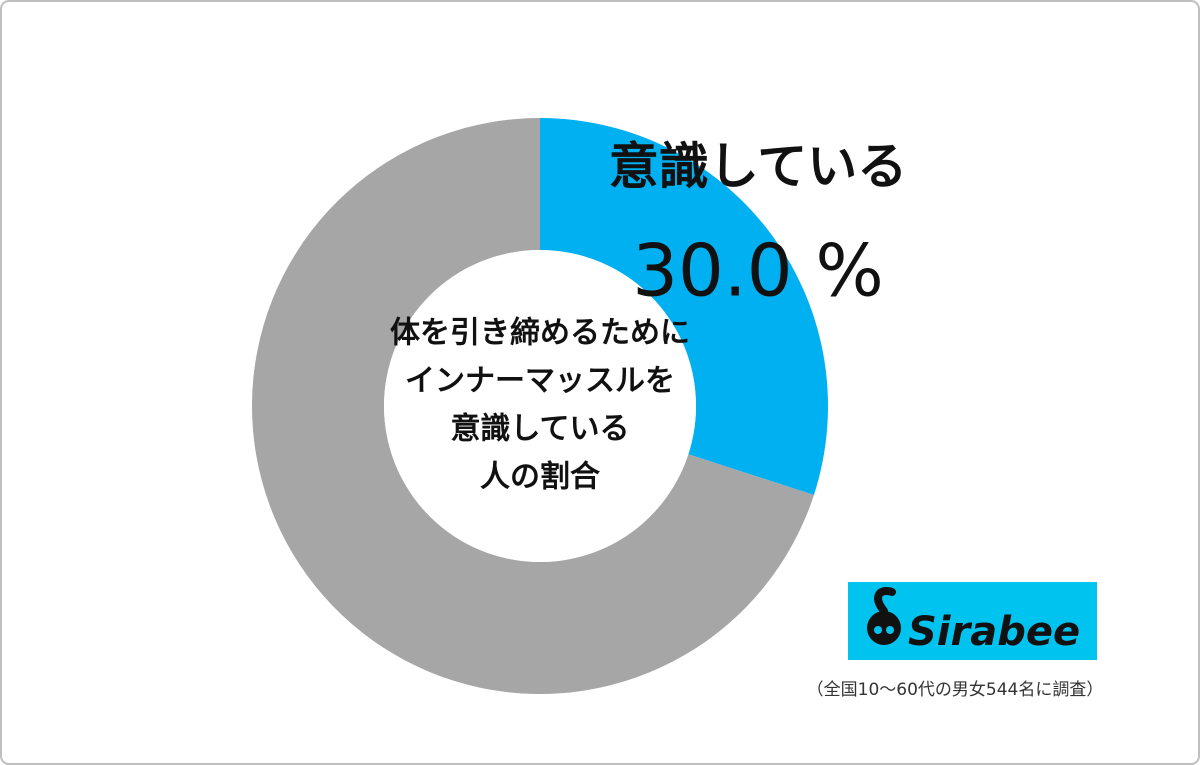 The height and width of the screenshot is (765, 1200). I want to click on logo-text: Sirabee, so click(994, 632).